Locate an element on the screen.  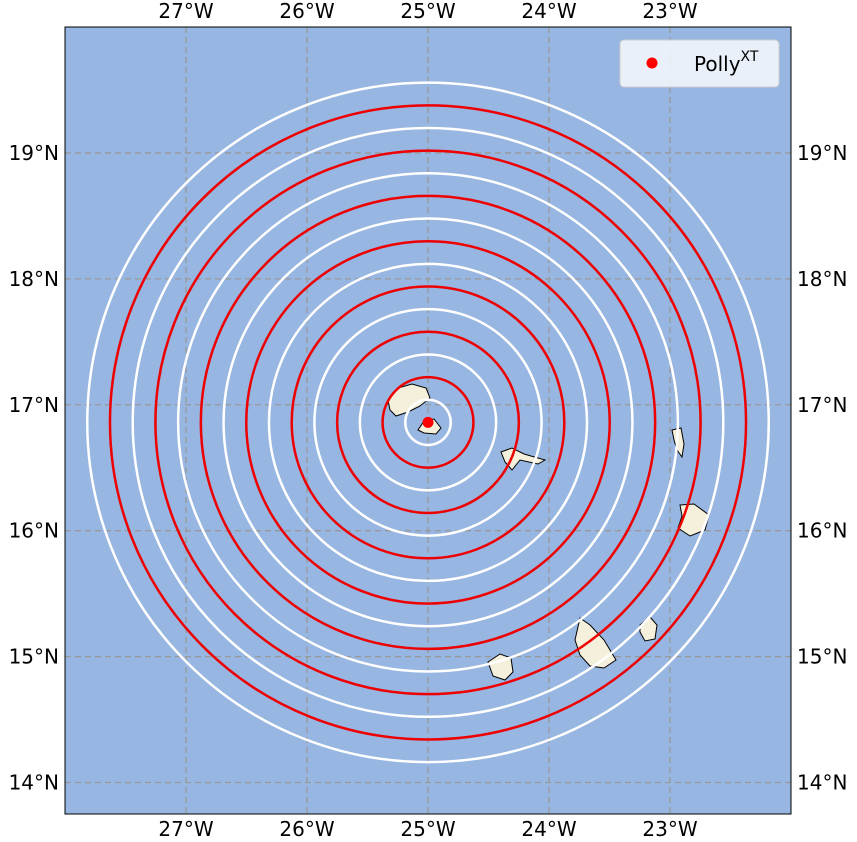
legend: PollyXT is located at coordinates (699, 63).